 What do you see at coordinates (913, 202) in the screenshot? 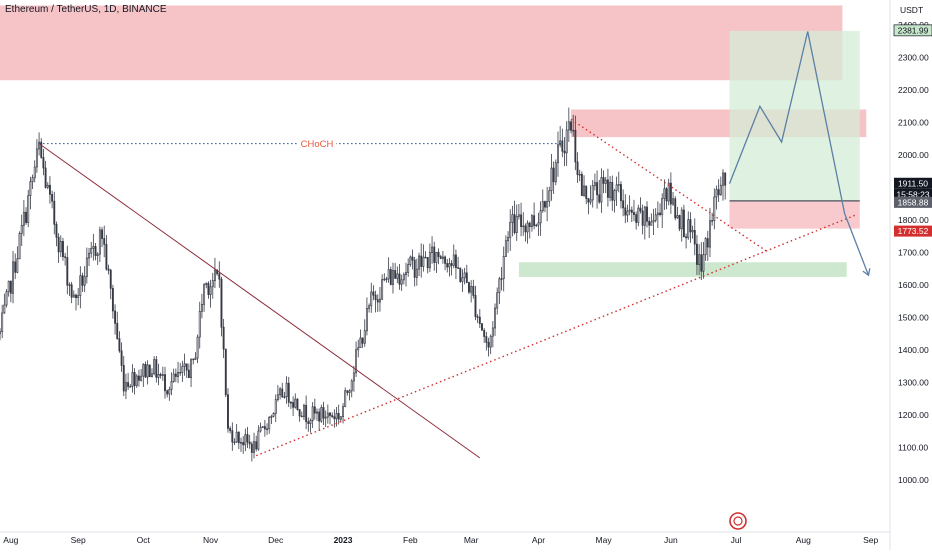
I see `entry-price-label: 1858.88` at bounding box center [913, 202].